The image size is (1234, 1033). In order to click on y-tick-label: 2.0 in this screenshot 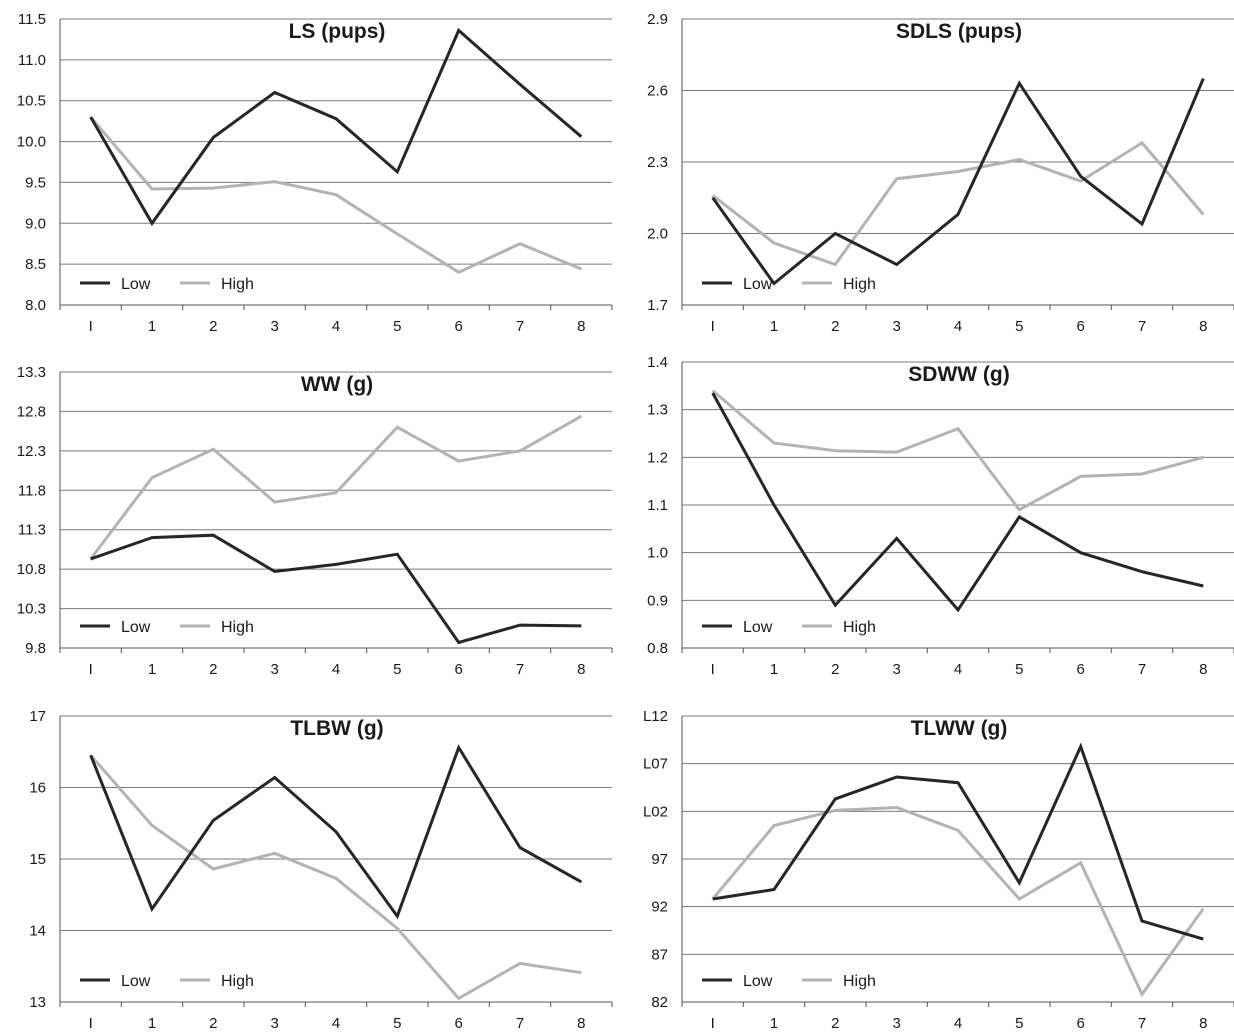, I will do `click(657, 234)`.